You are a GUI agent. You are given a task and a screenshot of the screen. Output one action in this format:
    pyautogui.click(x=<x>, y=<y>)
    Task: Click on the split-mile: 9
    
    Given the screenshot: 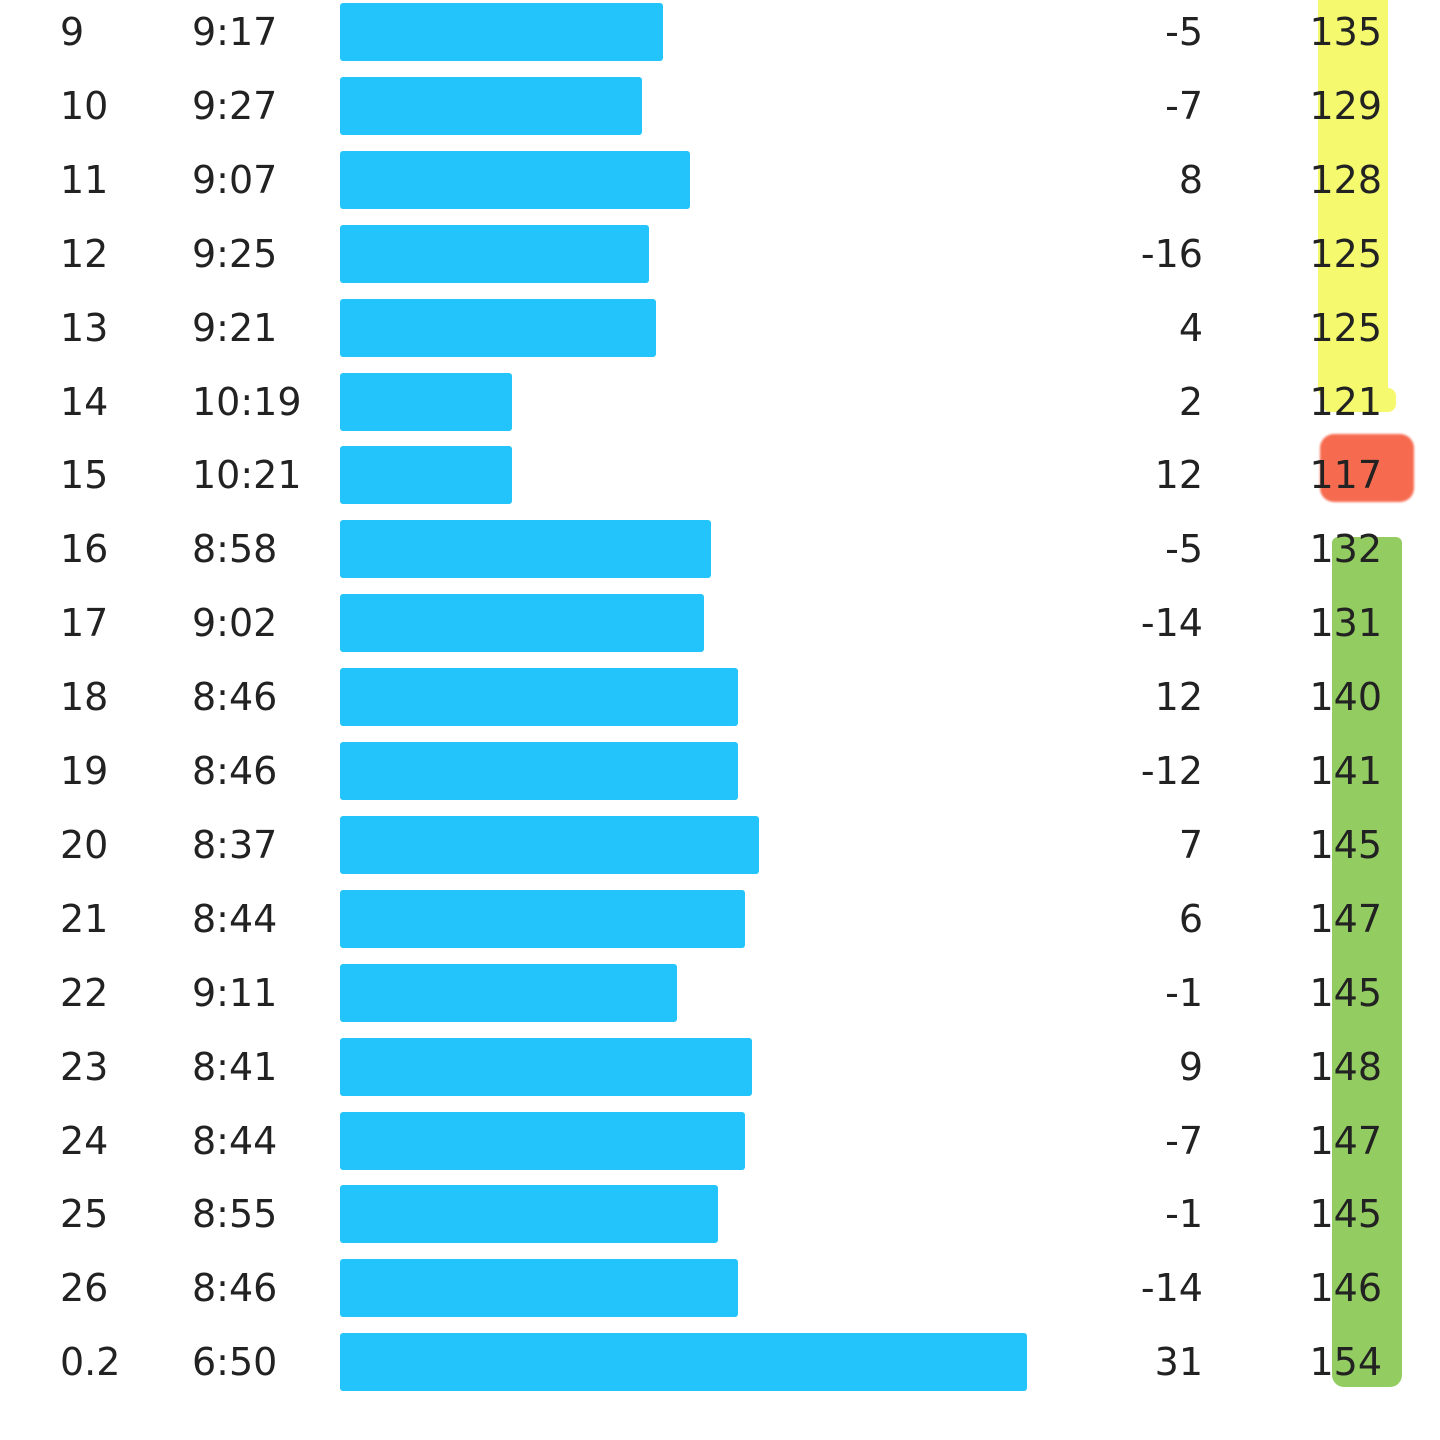 What is the action you would take?
    pyautogui.click(x=72, y=32)
    